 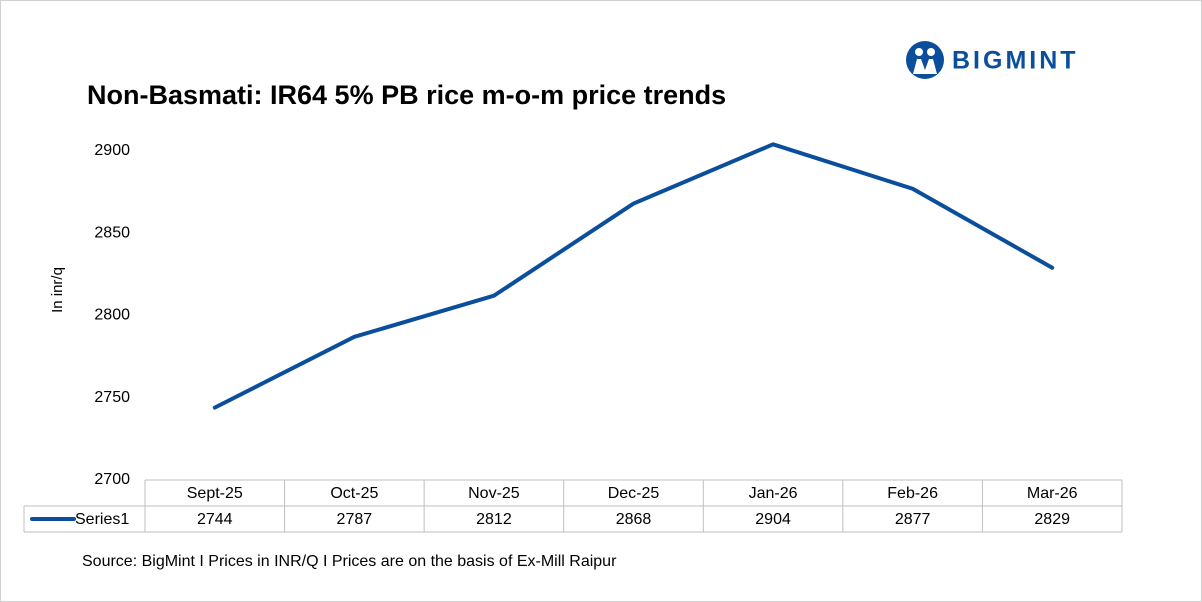 I want to click on table-value: 2787, so click(x=355, y=519).